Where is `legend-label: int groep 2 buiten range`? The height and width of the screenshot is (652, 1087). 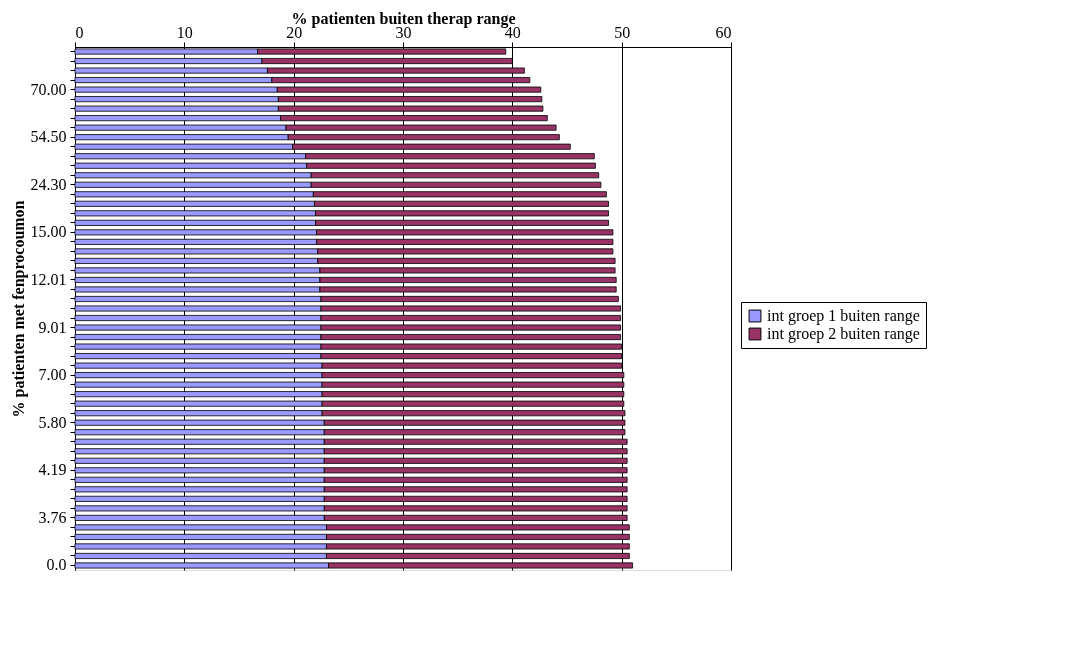
legend-label: int groep 2 buiten range is located at coordinates (843, 334).